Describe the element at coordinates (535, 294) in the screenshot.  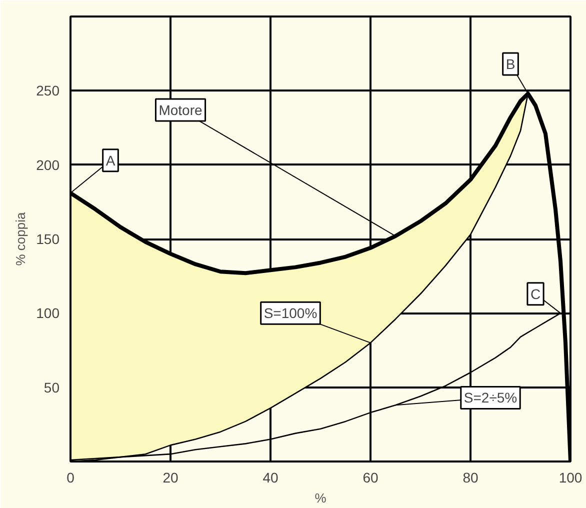
I see `annotation: C` at that location.